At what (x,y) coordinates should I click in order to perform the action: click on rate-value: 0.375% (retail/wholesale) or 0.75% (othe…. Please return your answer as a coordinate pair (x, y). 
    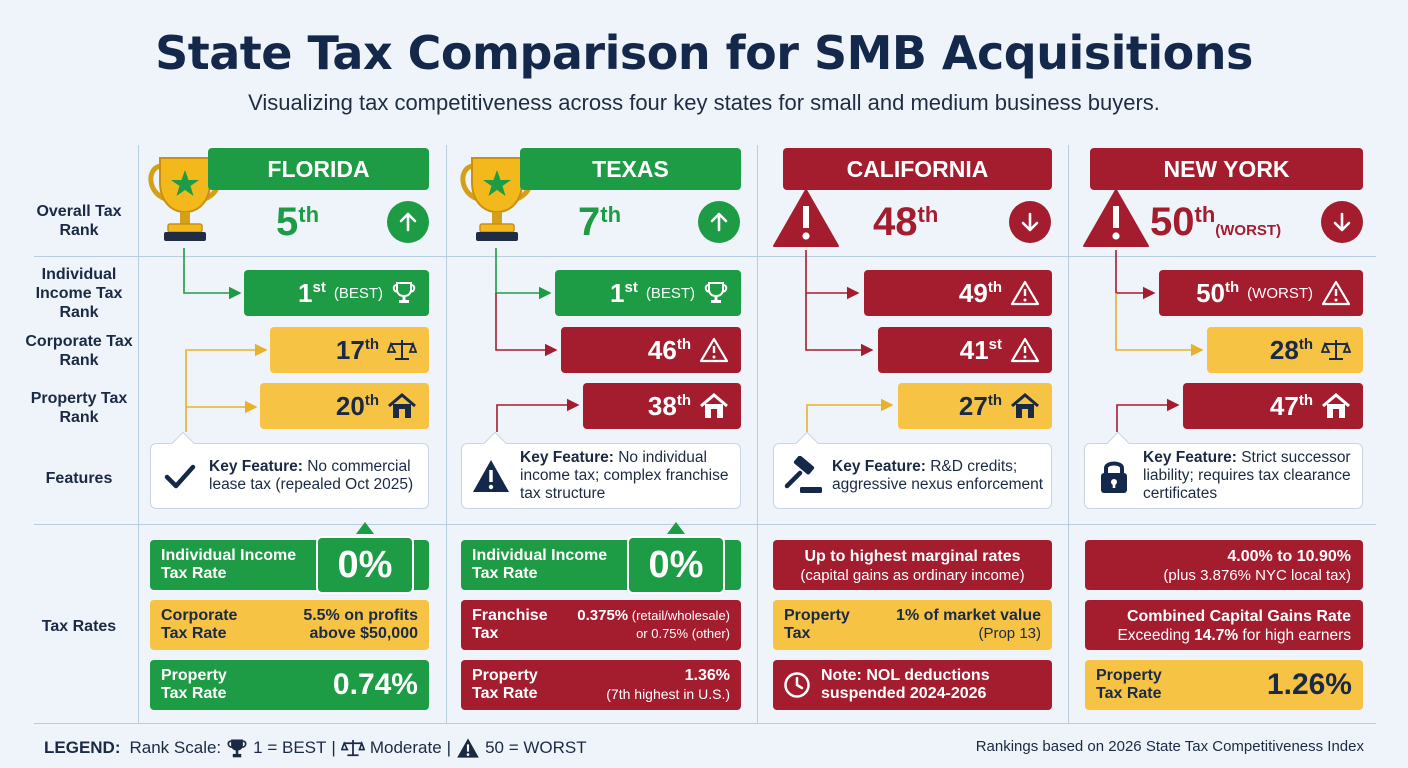
    Looking at the image, I should click on (653, 625).